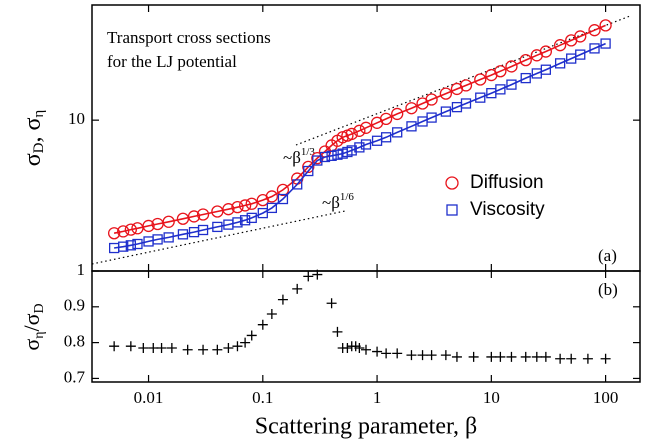 This screenshot has width=651, height=443. Describe the element at coordinates (75, 376) in the screenshot. I see `y-tick-label: 0.7` at that location.